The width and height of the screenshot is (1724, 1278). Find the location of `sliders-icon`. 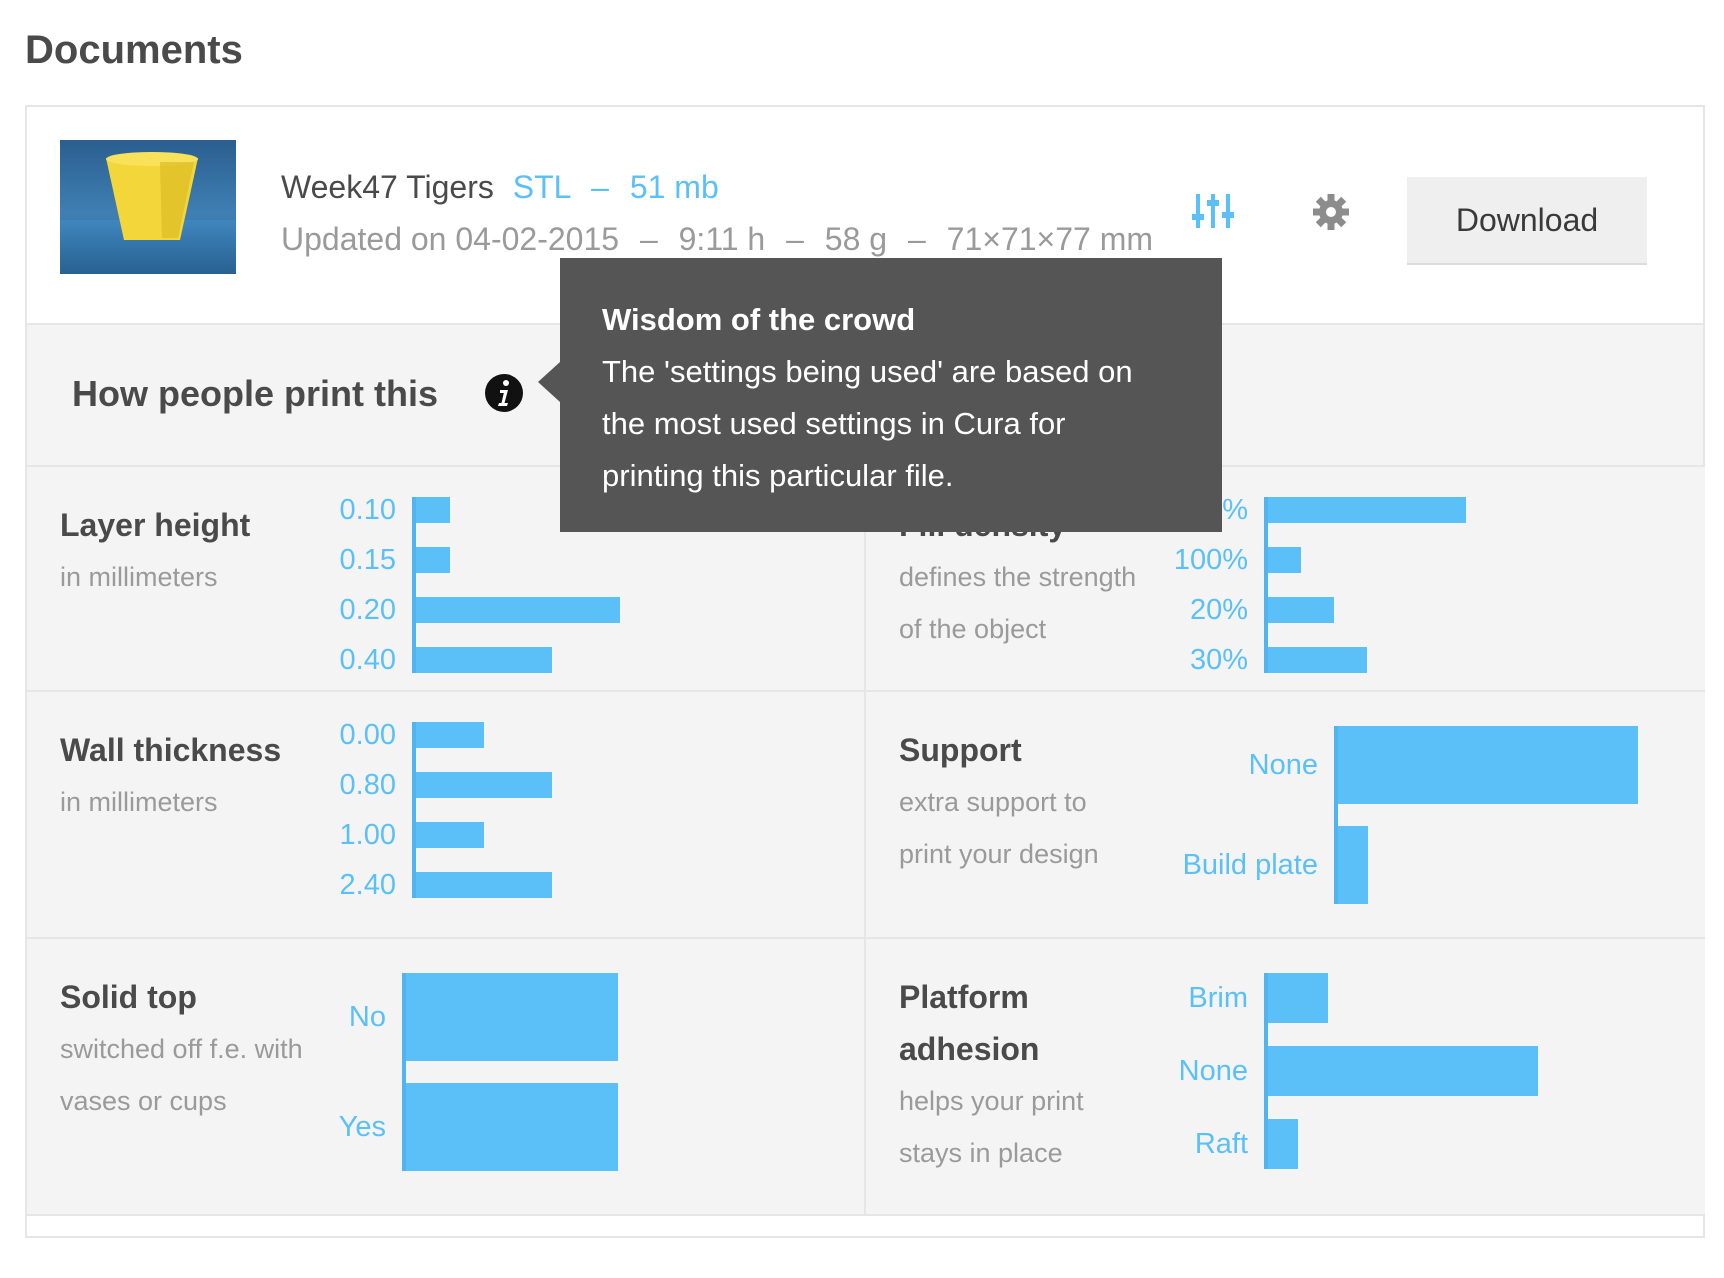

sliders-icon is located at coordinates (1213, 211).